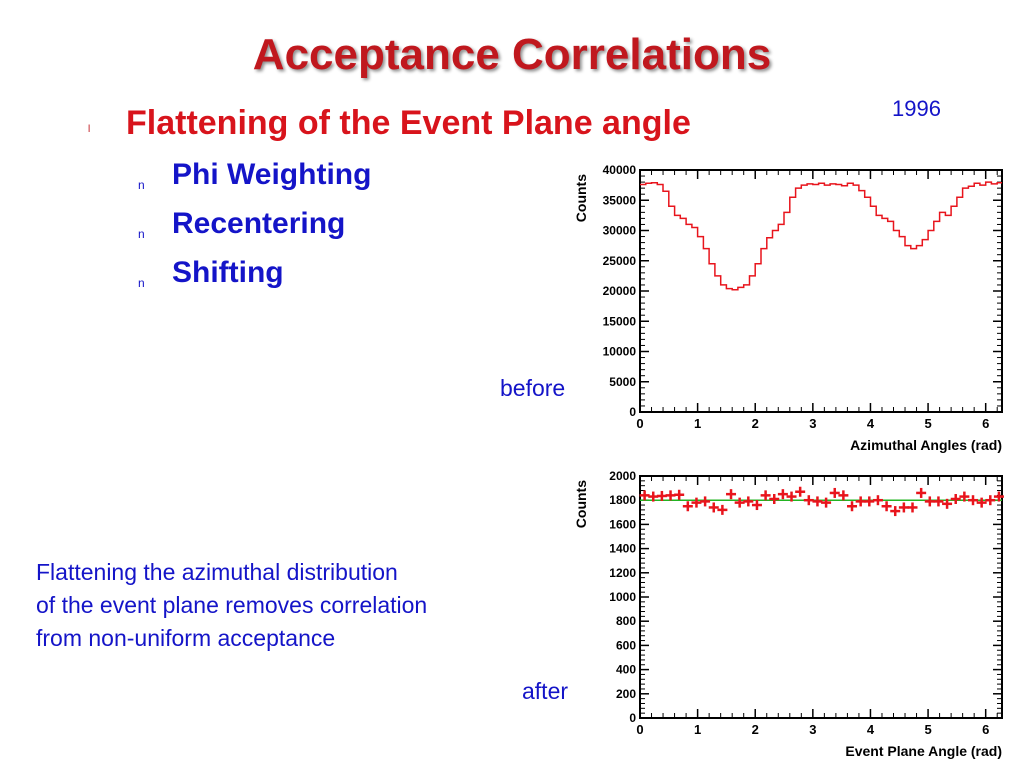 The height and width of the screenshot is (768, 1024). I want to click on y-tick-label: 15000, so click(620, 321).